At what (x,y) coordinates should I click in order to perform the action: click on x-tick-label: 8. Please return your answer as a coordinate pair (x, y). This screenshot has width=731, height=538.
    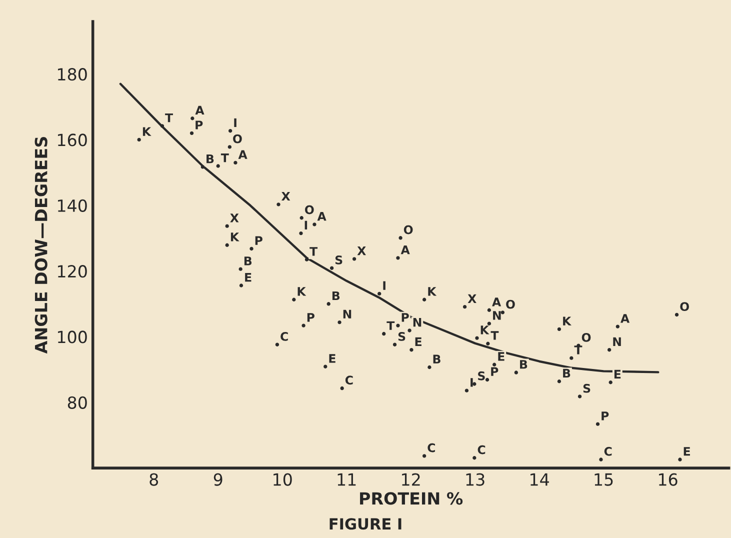
    Looking at the image, I should click on (154, 479).